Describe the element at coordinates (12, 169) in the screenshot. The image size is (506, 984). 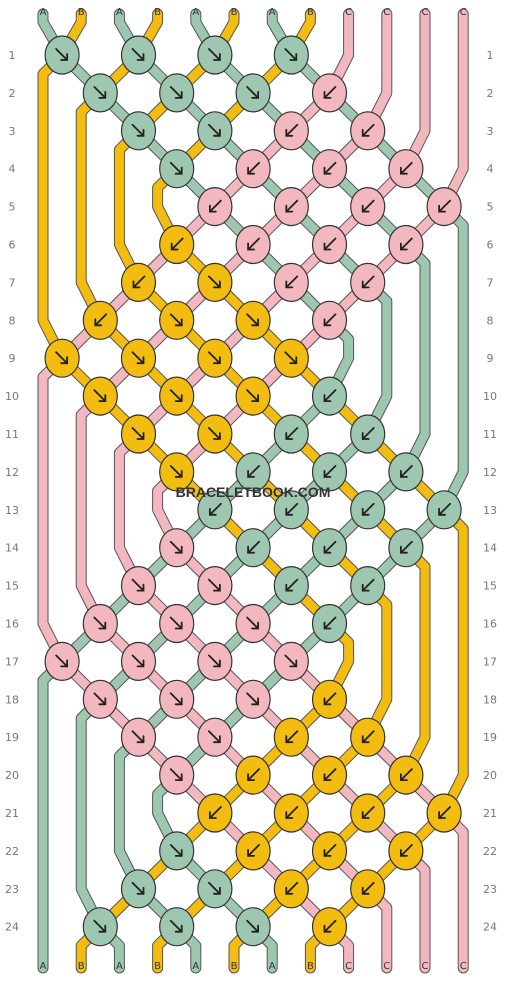
I see `row-label: 4` at that location.